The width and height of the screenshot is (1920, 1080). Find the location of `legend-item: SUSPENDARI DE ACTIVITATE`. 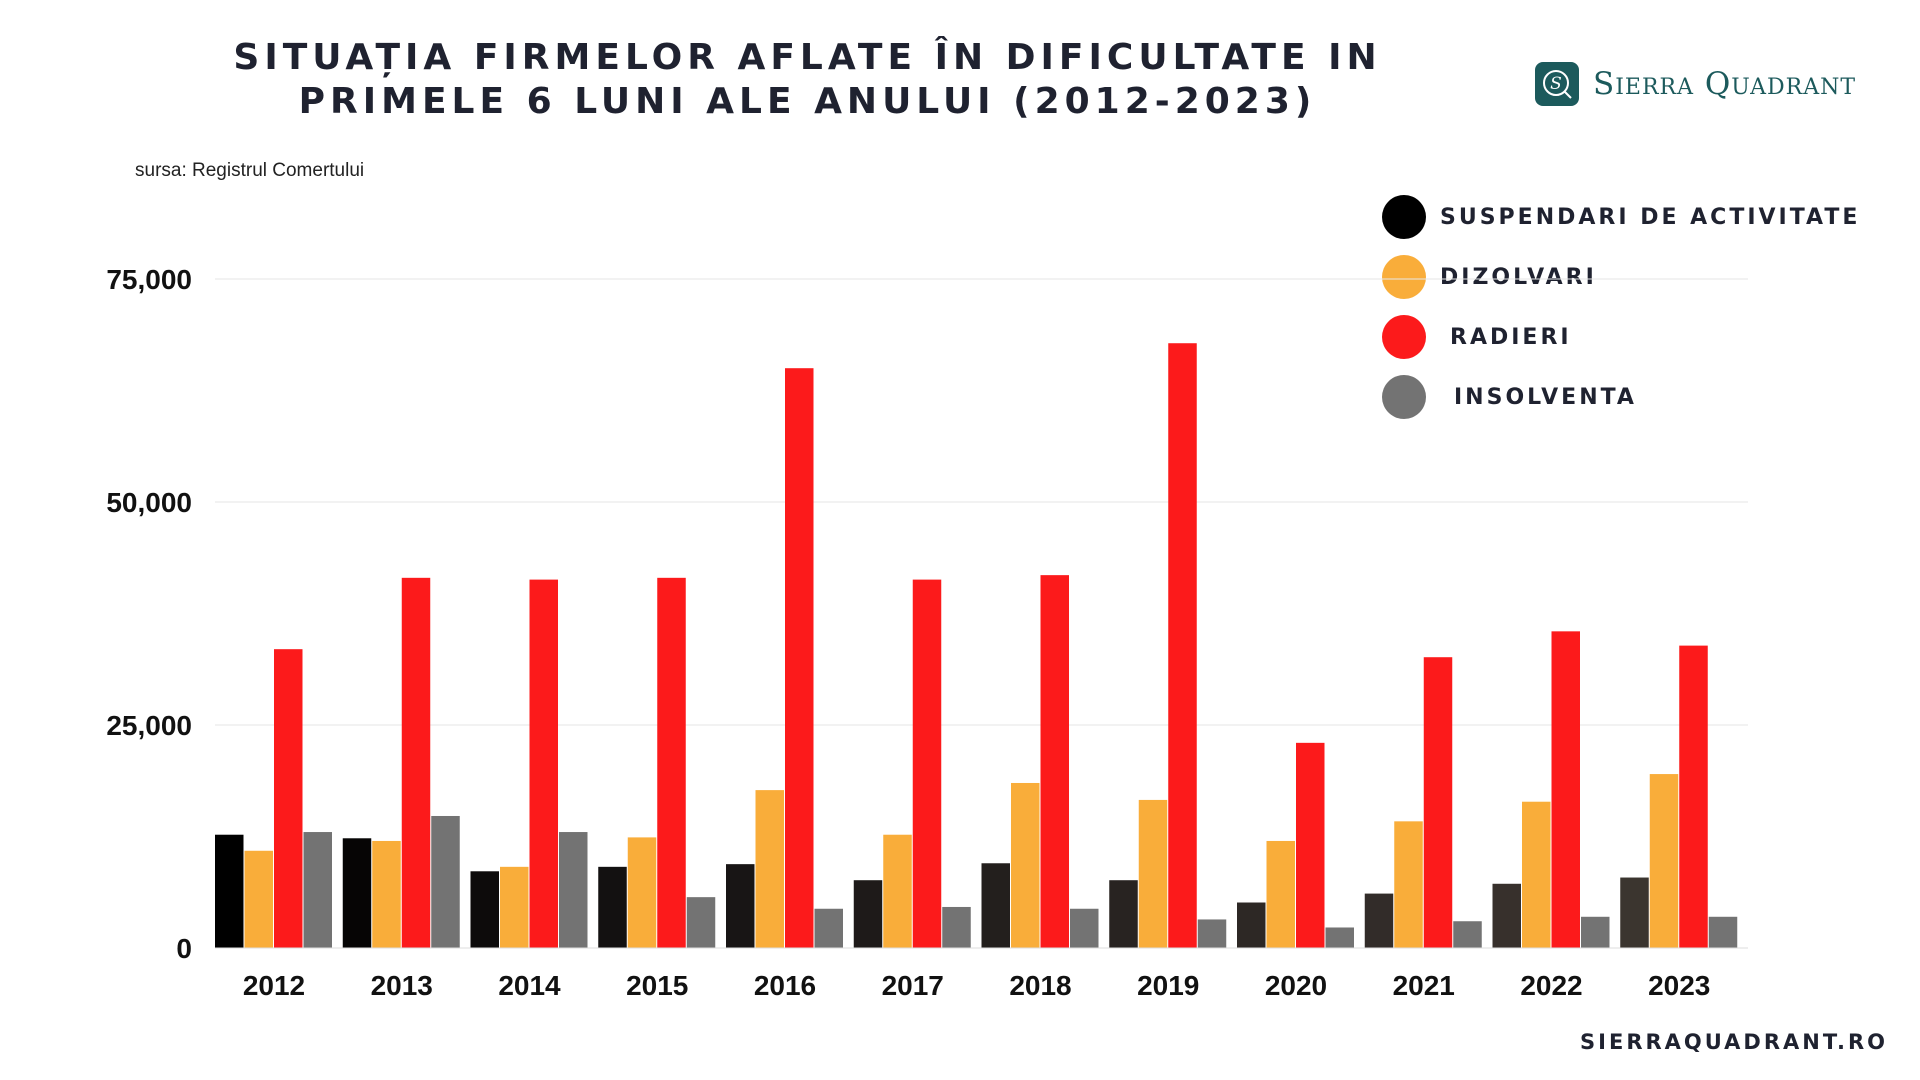

legend-item: SUSPENDARI DE ACTIVITATE is located at coordinates (1621, 217).